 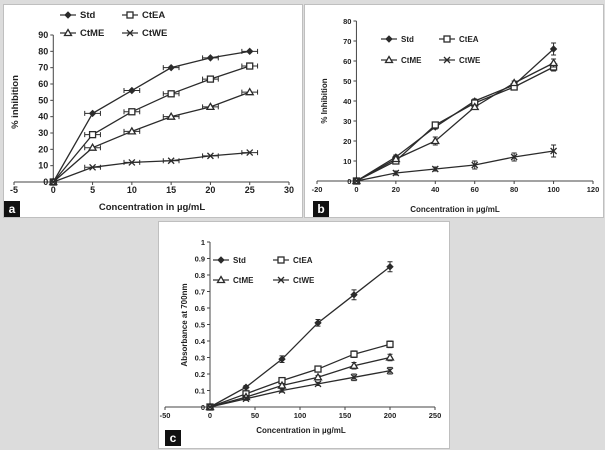 What do you see at coordinates (132, 190) in the screenshot?
I see `x-tick-label: 10` at bounding box center [132, 190].